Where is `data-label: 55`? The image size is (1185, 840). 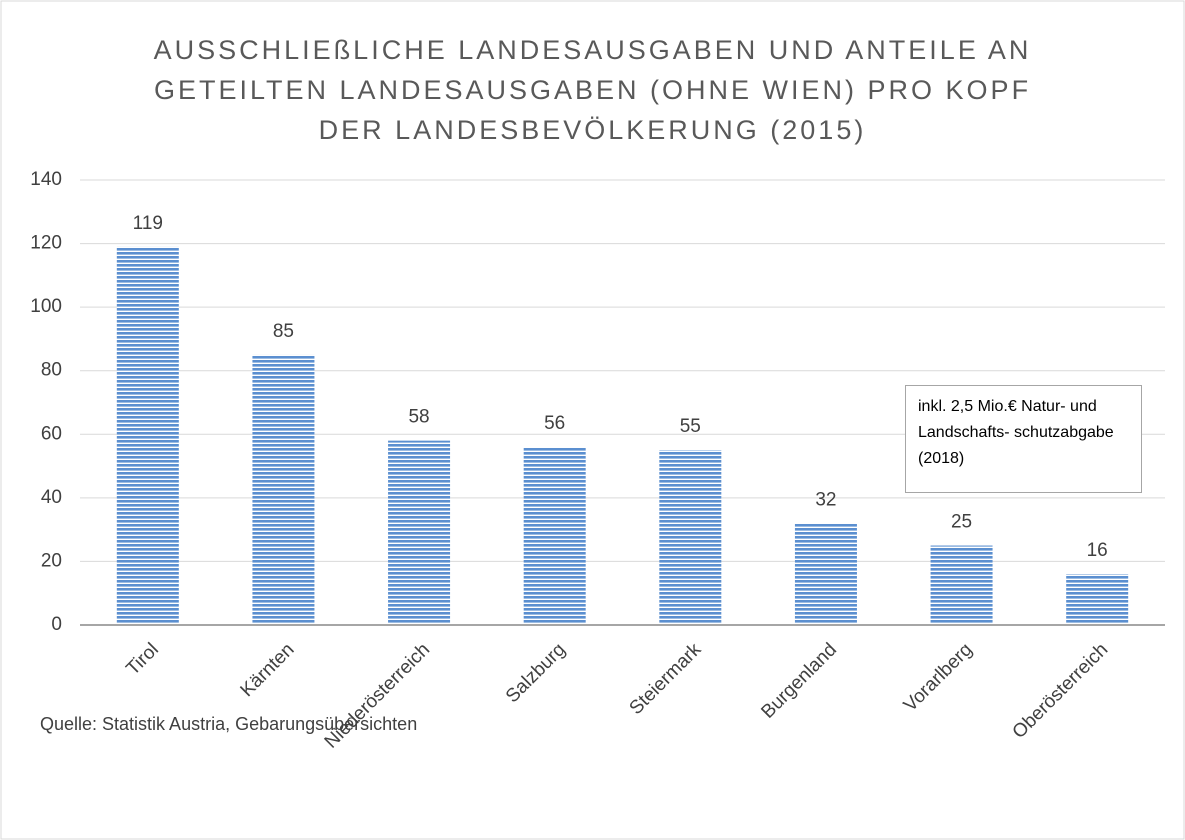 data-label: 55 is located at coordinates (690, 426).